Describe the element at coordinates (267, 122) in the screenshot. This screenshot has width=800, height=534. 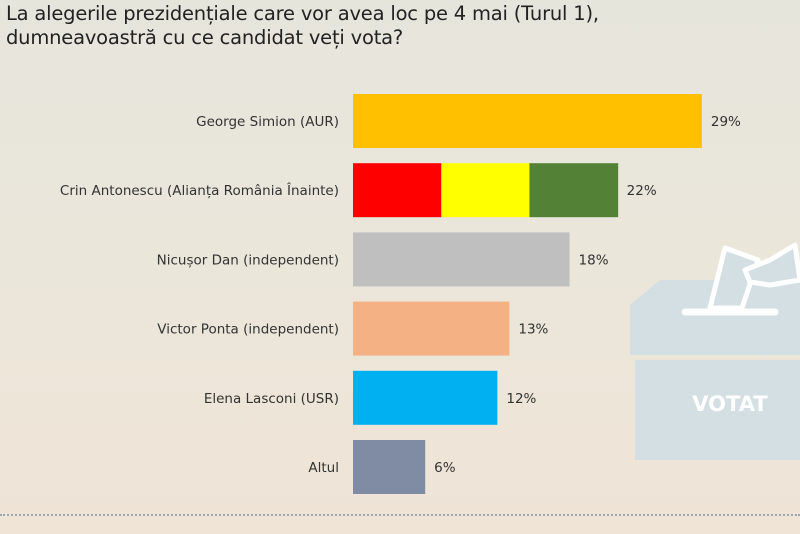
I see `category-label: George Simion (AUR)` at that location.